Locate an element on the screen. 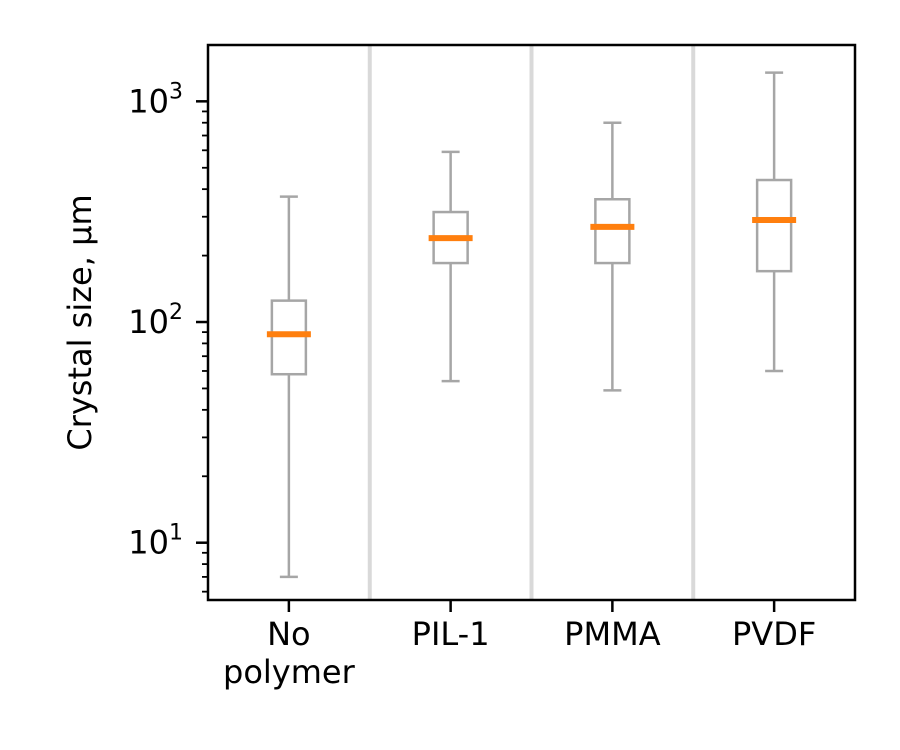 This screenshot has width=900, height=750. y-axis: 101 102 103 is located at coordinates (168, 336).